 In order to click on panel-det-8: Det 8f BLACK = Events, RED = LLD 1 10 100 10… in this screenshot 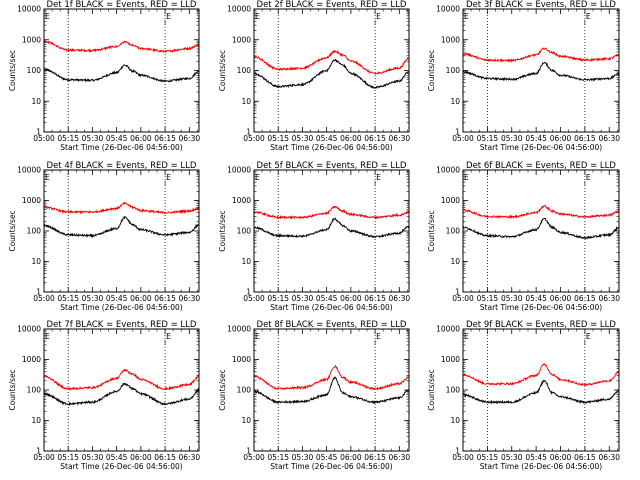, I will do `click(314, 395)`.